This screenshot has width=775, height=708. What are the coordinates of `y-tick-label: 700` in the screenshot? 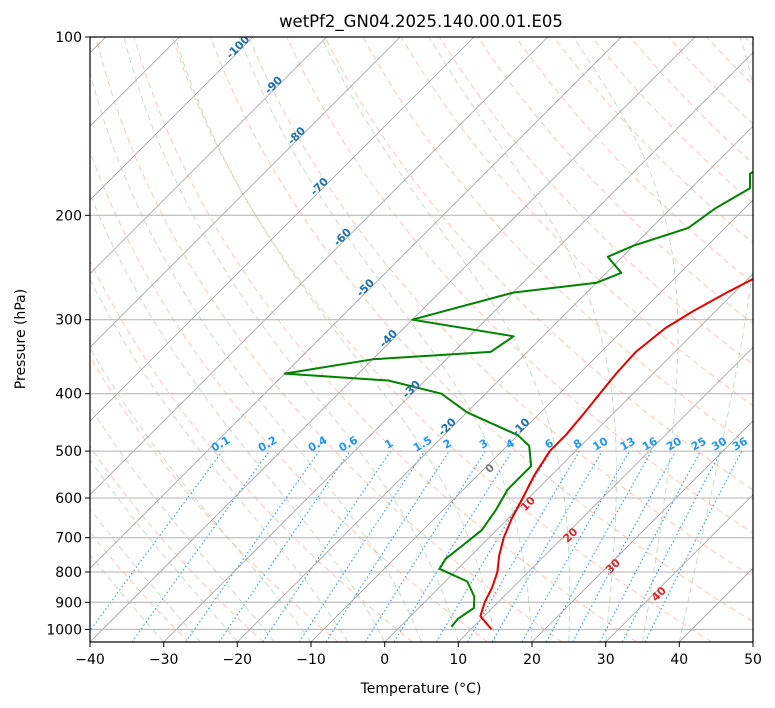 It's located at (68, 539).